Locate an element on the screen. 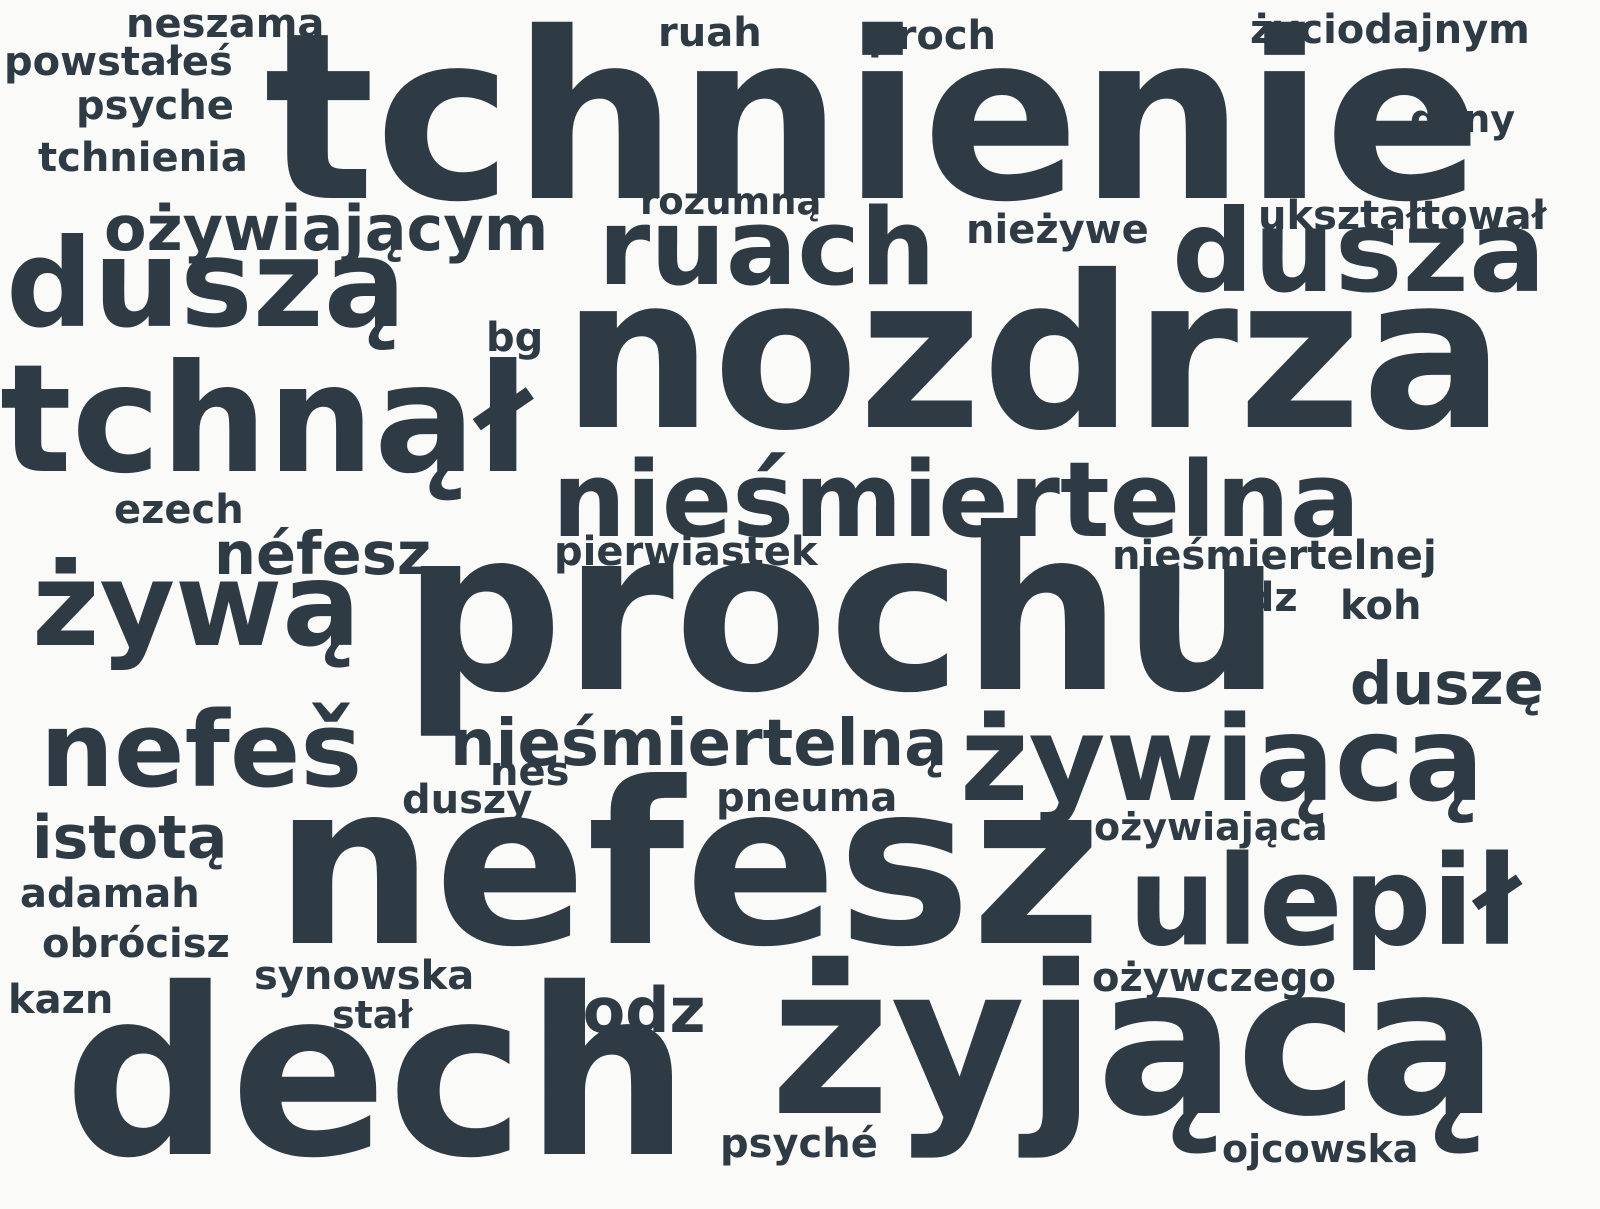 This screenshot has width=1600, height=1209. word-ruah: ruah is located at coordinates (710, 33).